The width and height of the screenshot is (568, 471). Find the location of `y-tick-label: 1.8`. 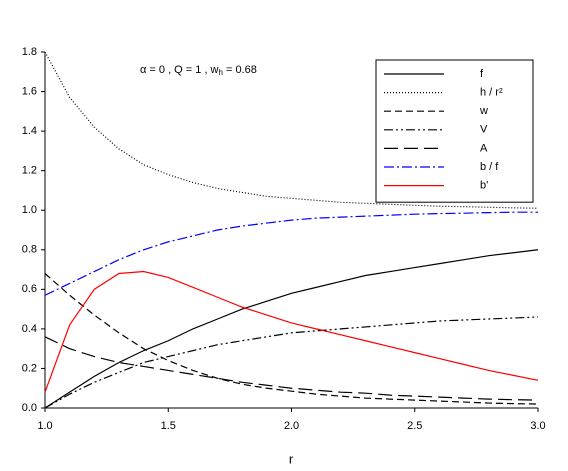

y-tick-label: 1.8 is located at coordinates (29, 52).